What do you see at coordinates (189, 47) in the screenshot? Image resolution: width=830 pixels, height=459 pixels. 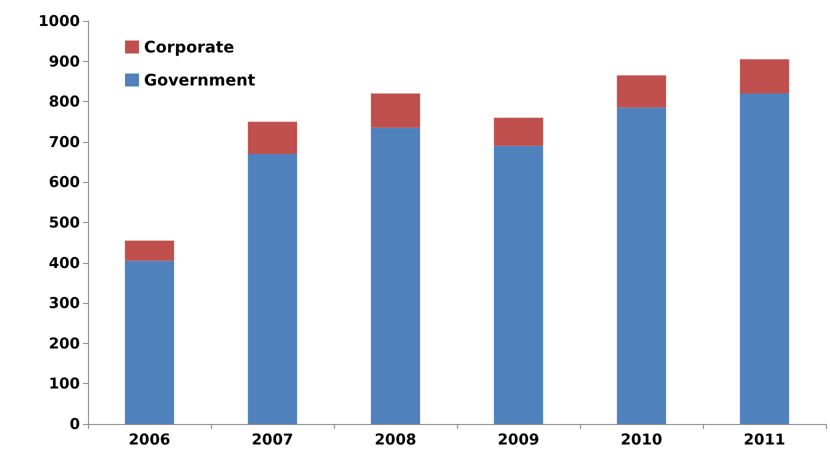 I see `legend-label: Corporate` at bounding box center [189, 47].